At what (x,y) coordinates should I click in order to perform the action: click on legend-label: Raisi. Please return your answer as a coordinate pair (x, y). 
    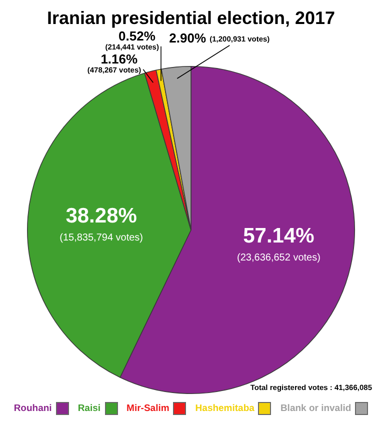
    Looking at the image, I should click on (89, 408).